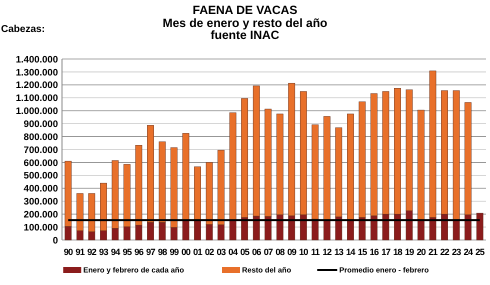  Describe the element at coordinates (115, 252) in the screenshot. I see `x-tick-label: 94` at that location.